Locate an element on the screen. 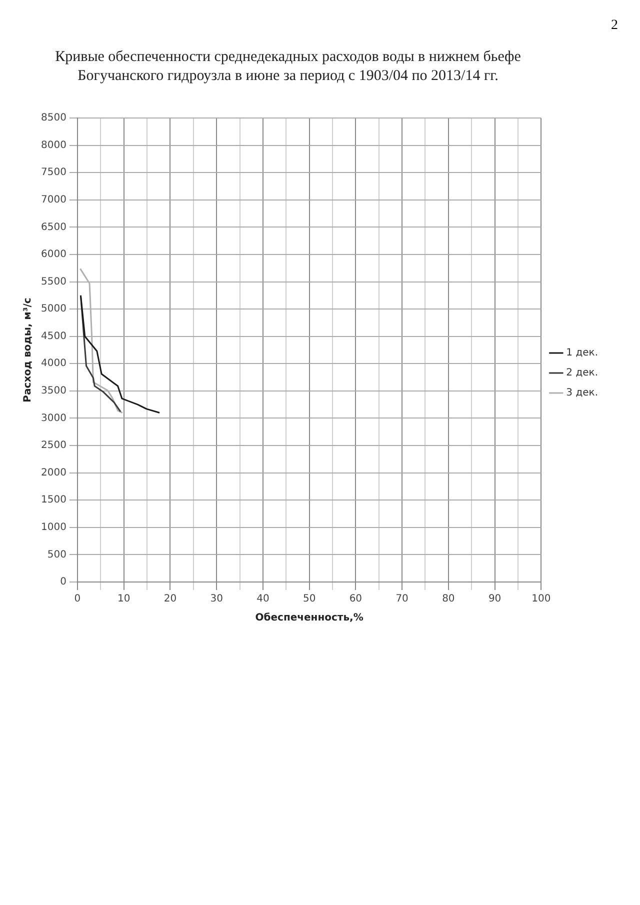  x-tick-label: 70 is located at coordinates (402, 599).